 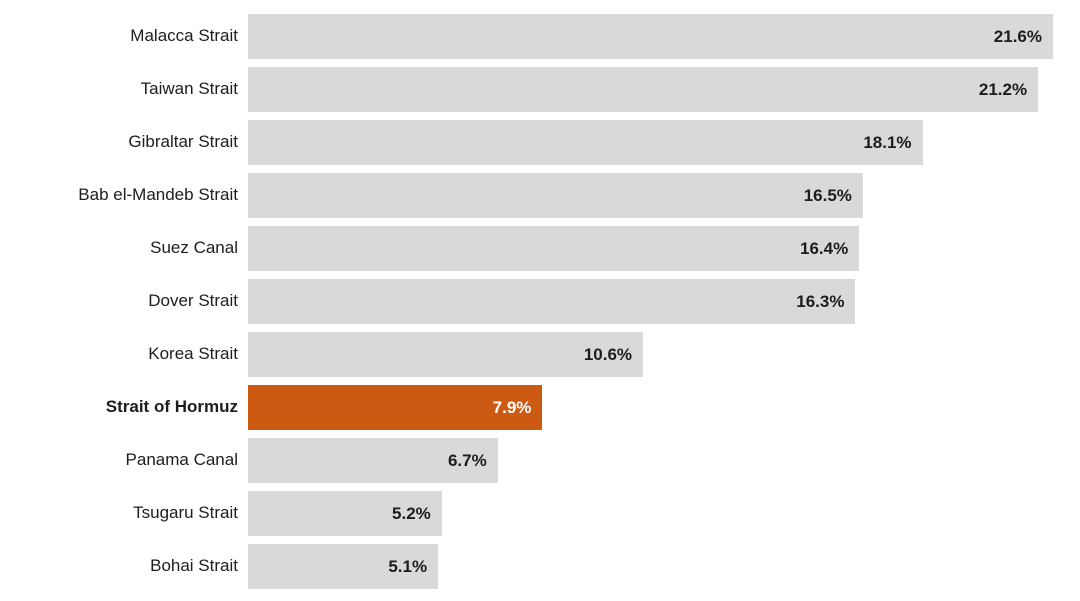 I want to click on category-label: Taiwan Strait, so click(x=189, y=89).